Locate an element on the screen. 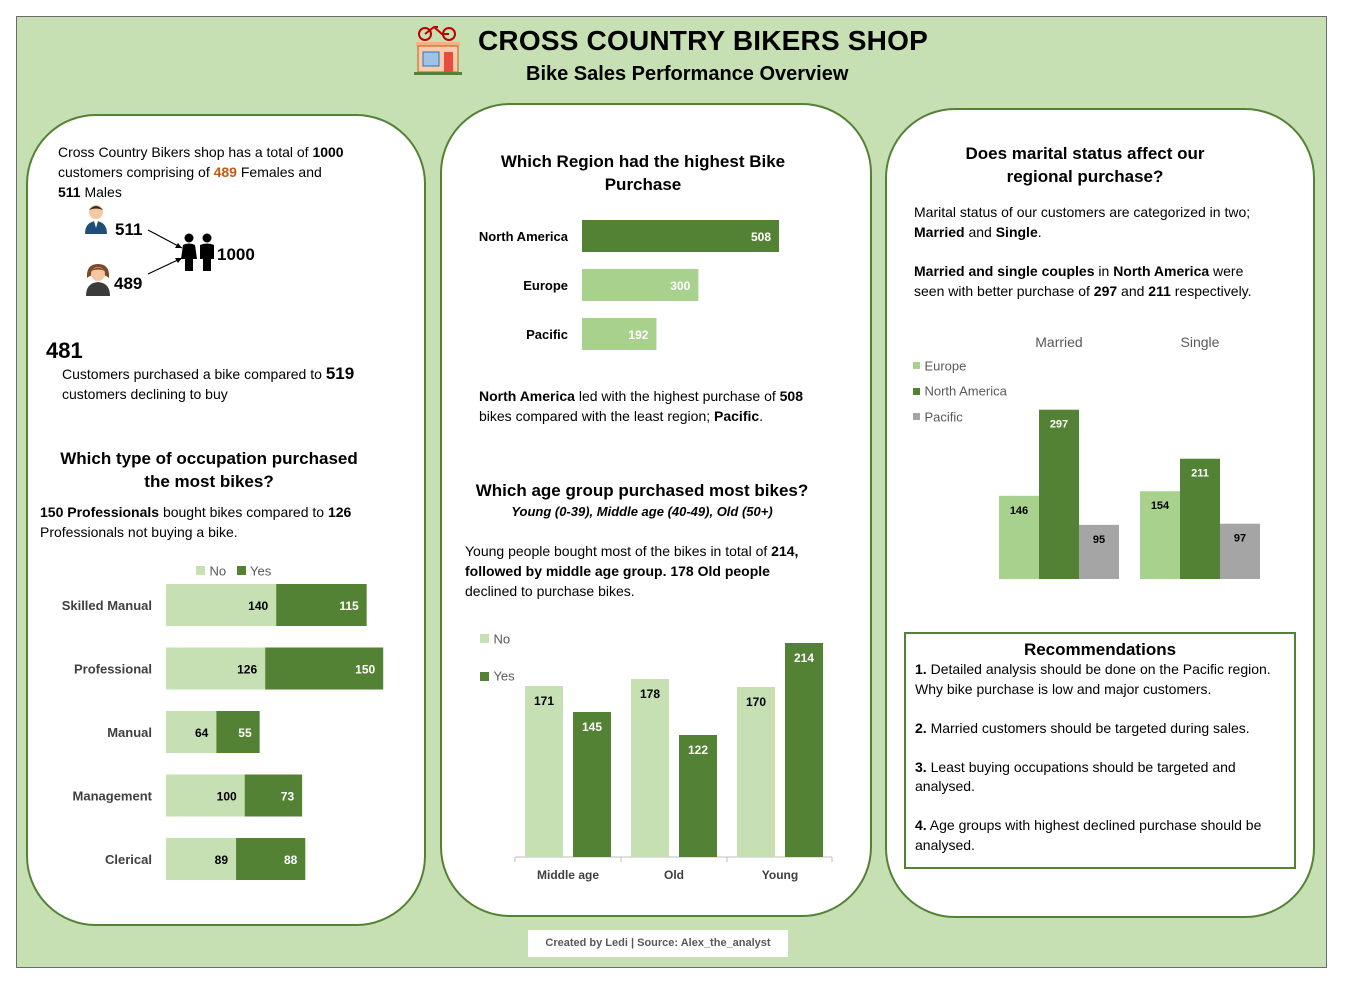  marital-value: 154 is located at coordinates (1160, 506).